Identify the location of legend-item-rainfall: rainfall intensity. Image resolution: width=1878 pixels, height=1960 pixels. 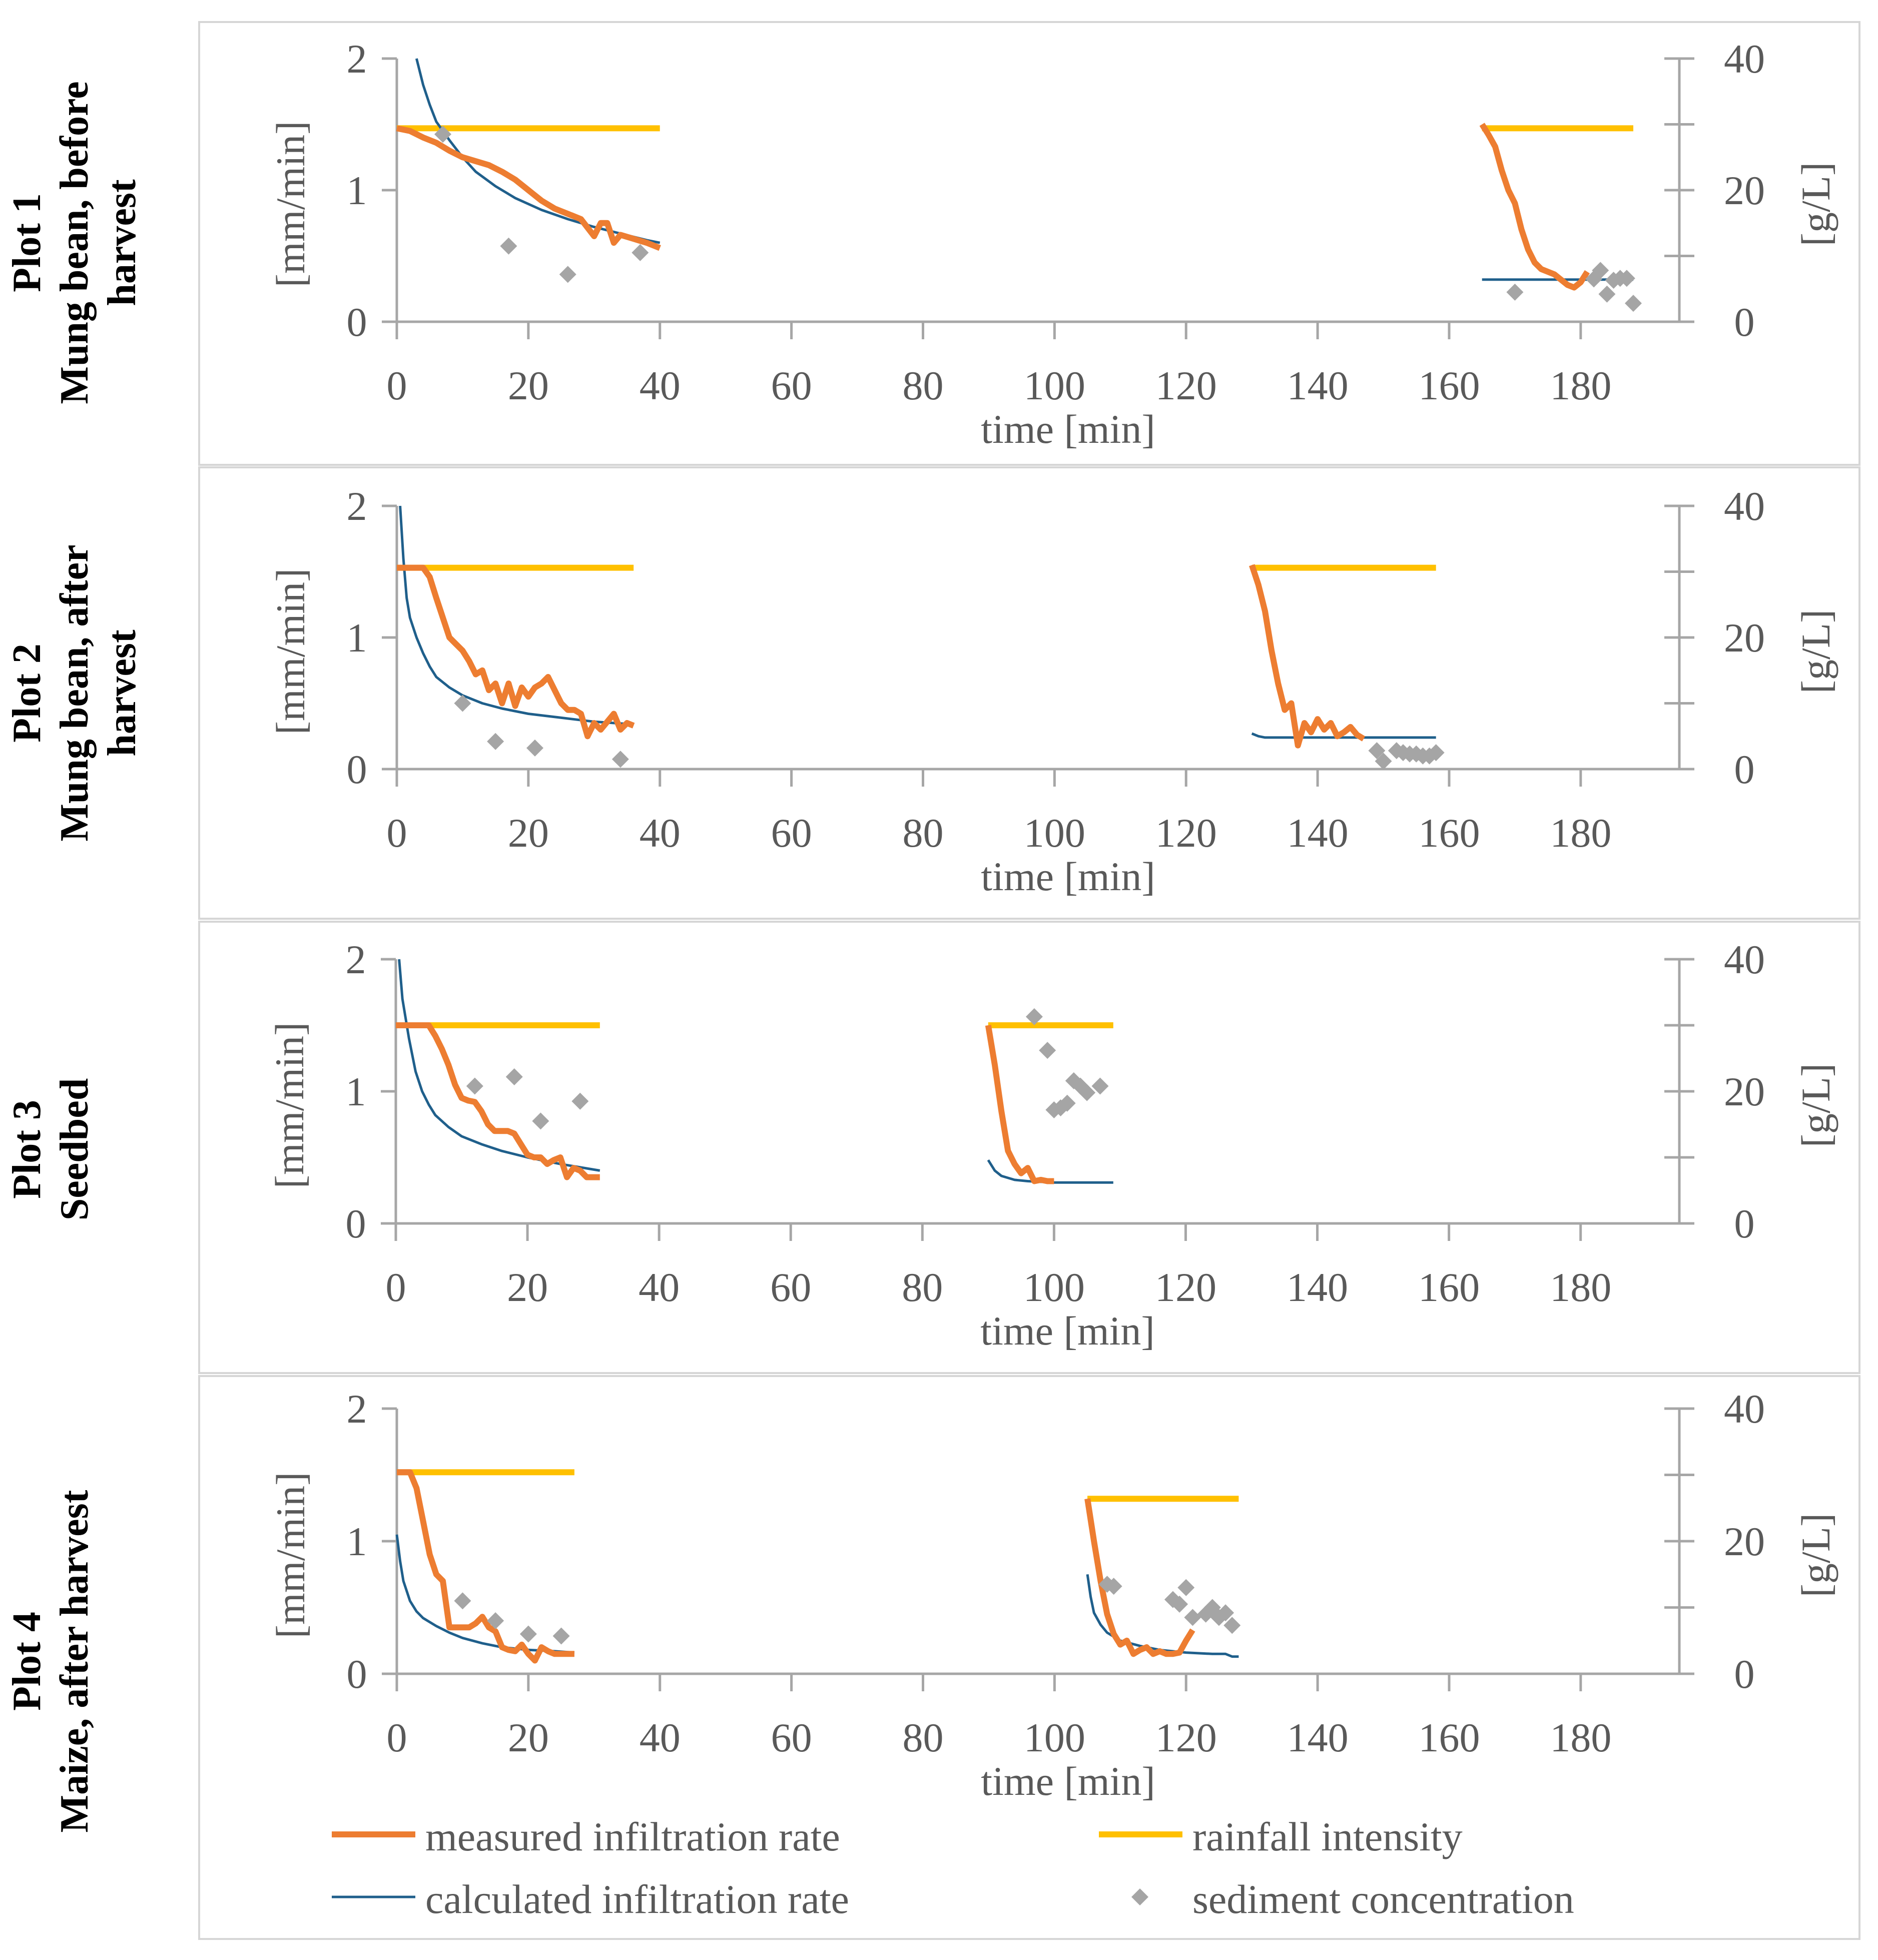
(1281, 1837).